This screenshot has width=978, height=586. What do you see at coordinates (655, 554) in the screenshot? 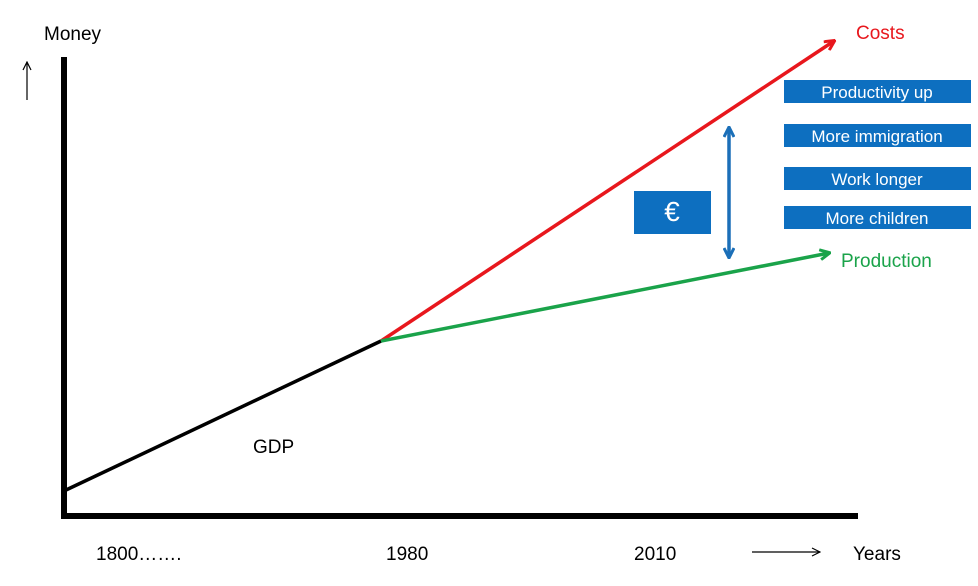
I see `x-tick-label: 2010` at bounding box center [655, 554].